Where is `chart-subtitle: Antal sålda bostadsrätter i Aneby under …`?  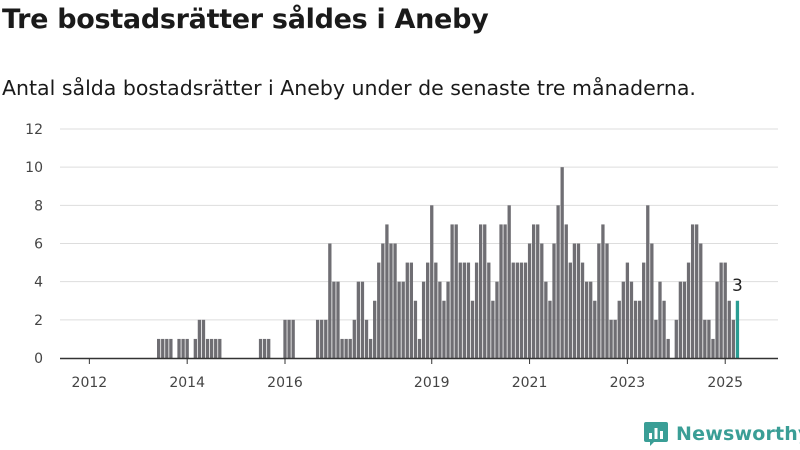 chart-subtitle: Antal sålda bostadsrätter i Aneby under … is located at coordinates (349, 88).